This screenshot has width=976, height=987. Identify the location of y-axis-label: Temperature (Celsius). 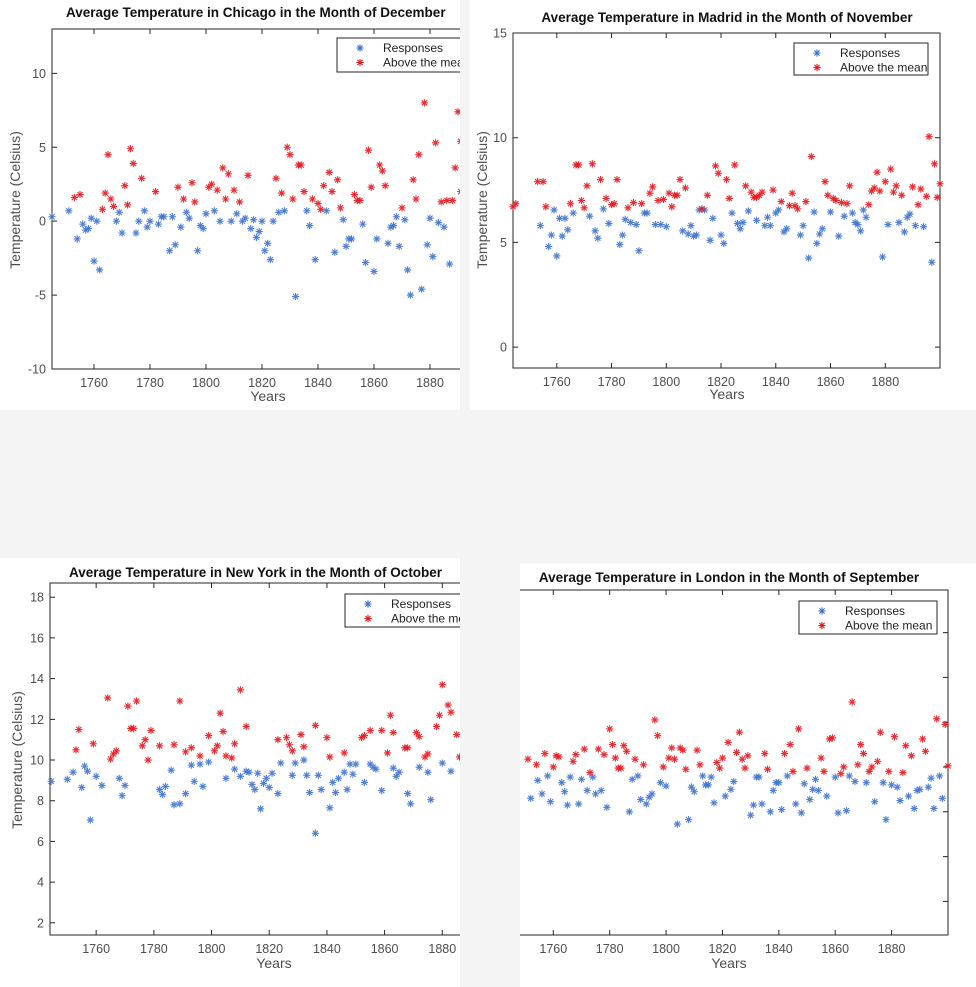
(15, 200).